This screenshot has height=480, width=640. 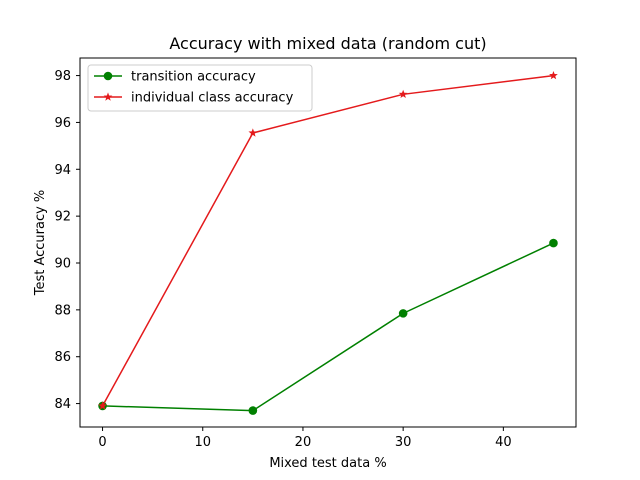 I want to click on legend-label: individual class accuracy, so click(x=212, y=98).